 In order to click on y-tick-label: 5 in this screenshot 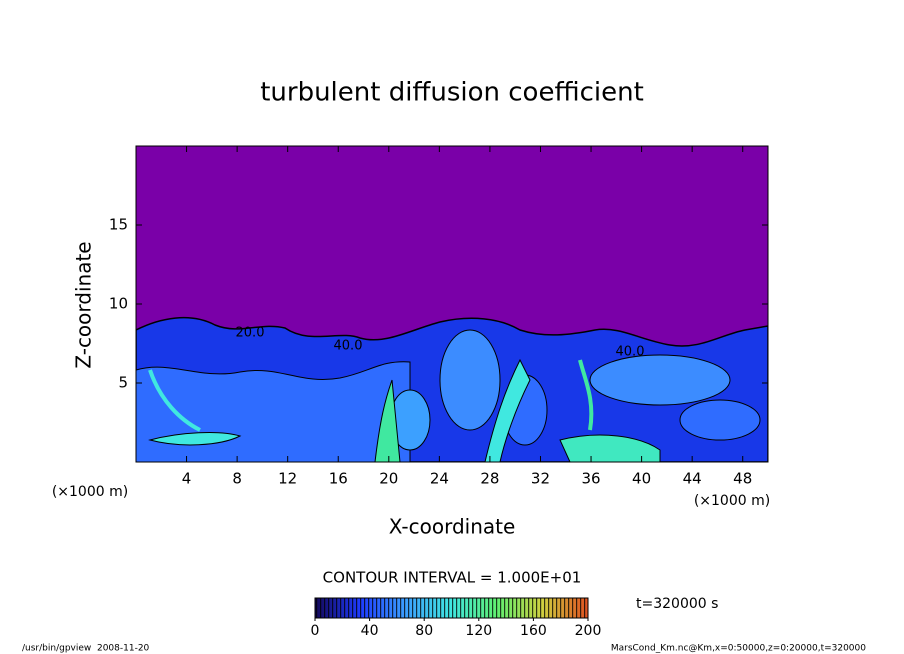, I will do `click(123, 383)`.